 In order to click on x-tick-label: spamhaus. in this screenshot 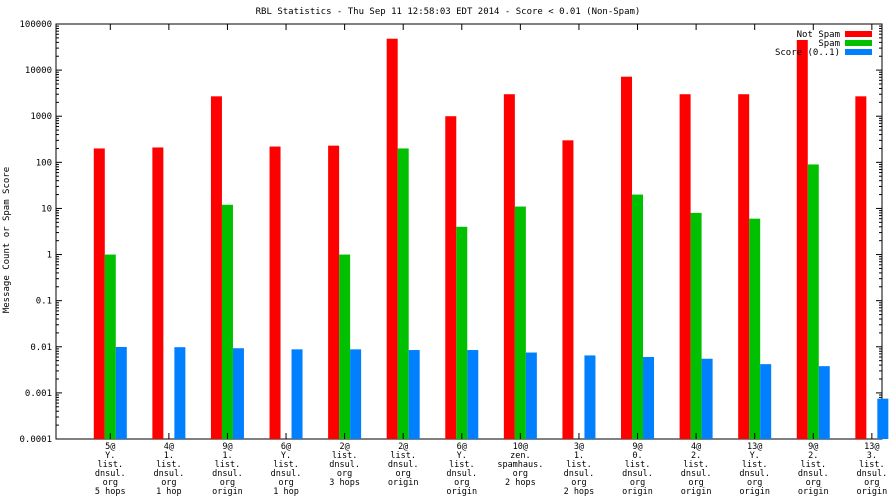, I will do `click(520, 465)`.